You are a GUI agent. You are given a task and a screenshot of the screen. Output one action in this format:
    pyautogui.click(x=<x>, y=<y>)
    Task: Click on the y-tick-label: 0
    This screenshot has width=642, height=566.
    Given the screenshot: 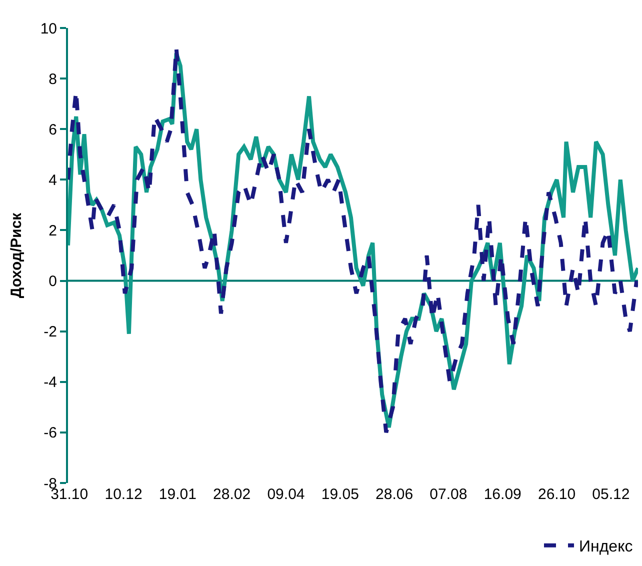 What is the action you would take?
    pyautogui.click(x=52, y=281)
    